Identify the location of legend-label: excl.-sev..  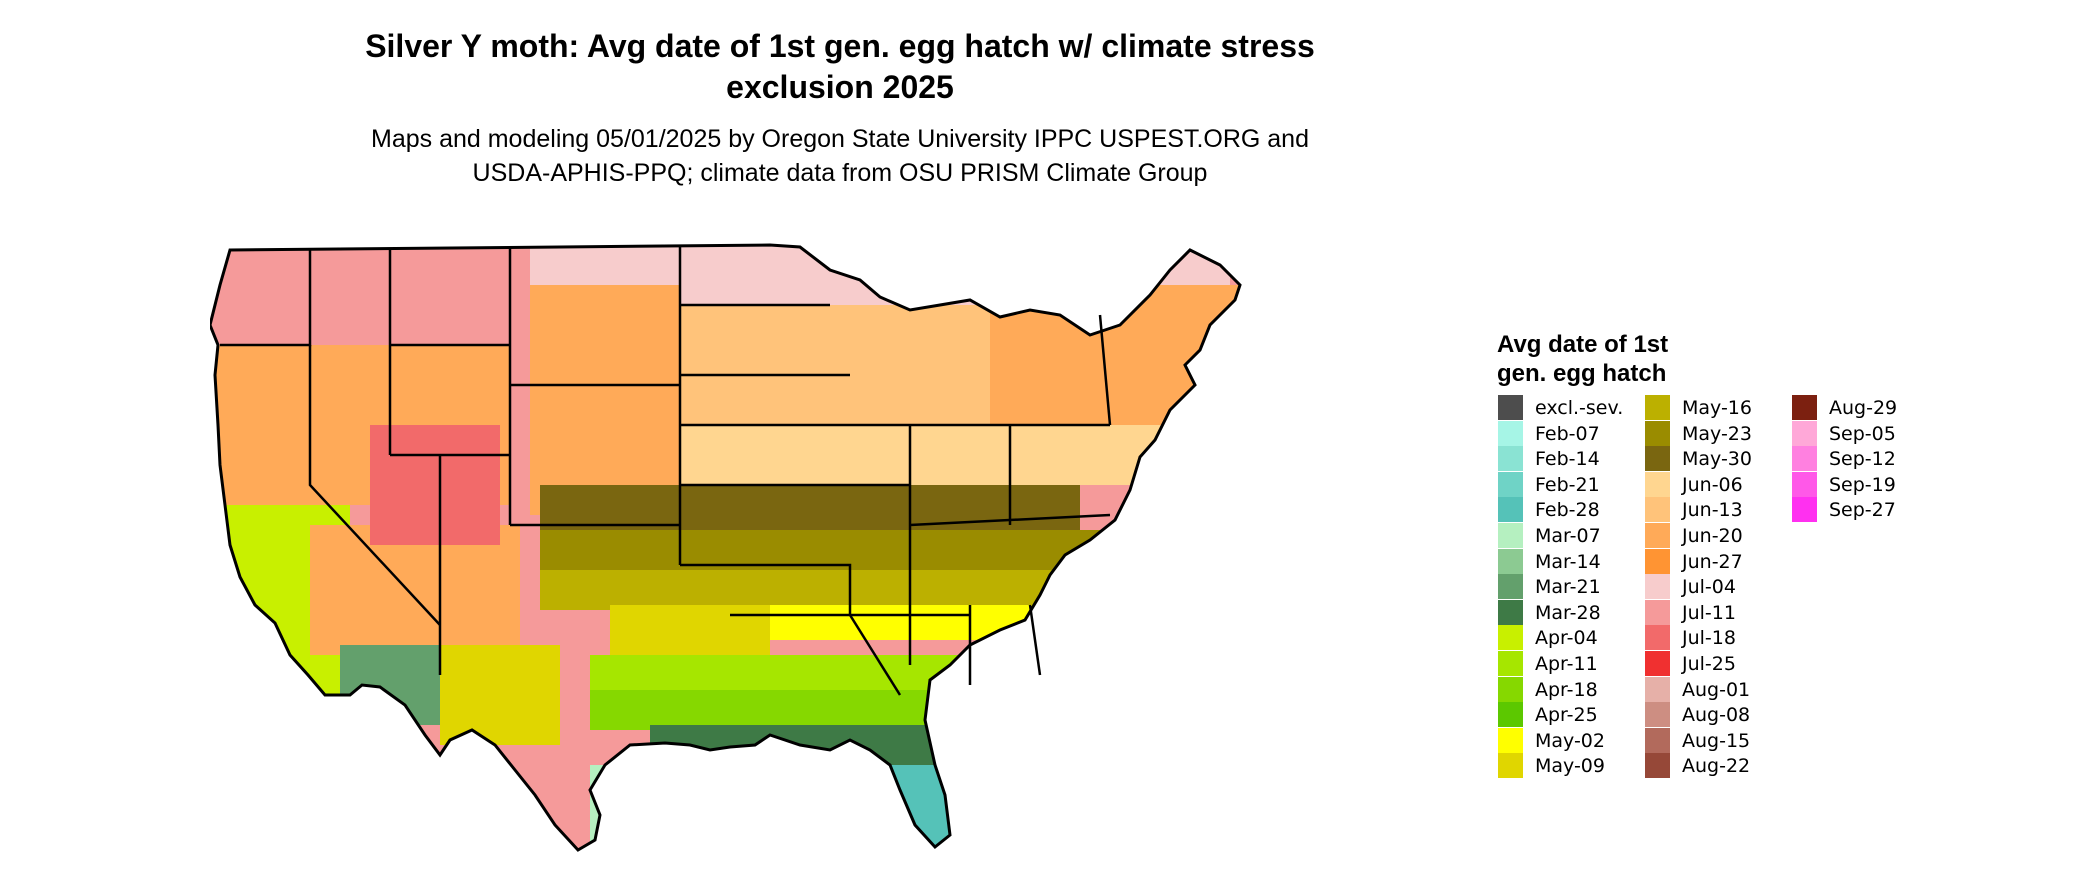
(1579, 408).